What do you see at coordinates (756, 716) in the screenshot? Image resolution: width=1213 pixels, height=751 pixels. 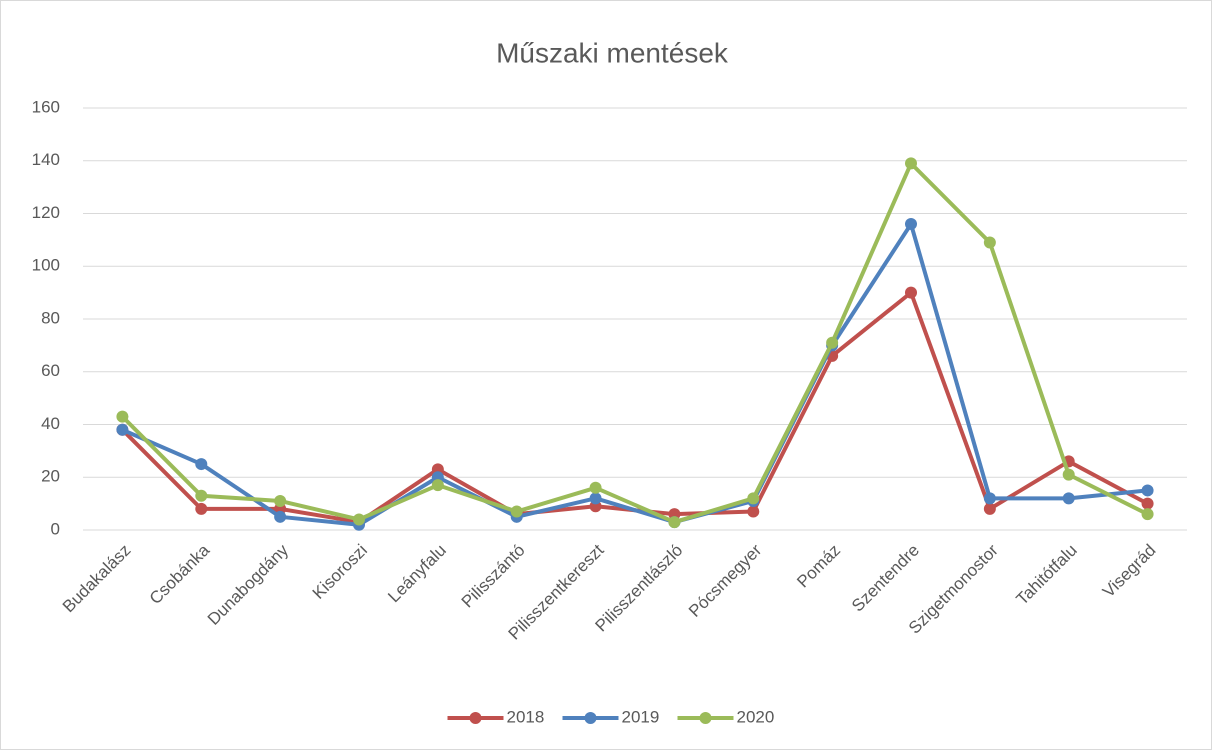 I see `legend-label: 2020` at bounding box center [756, 716].